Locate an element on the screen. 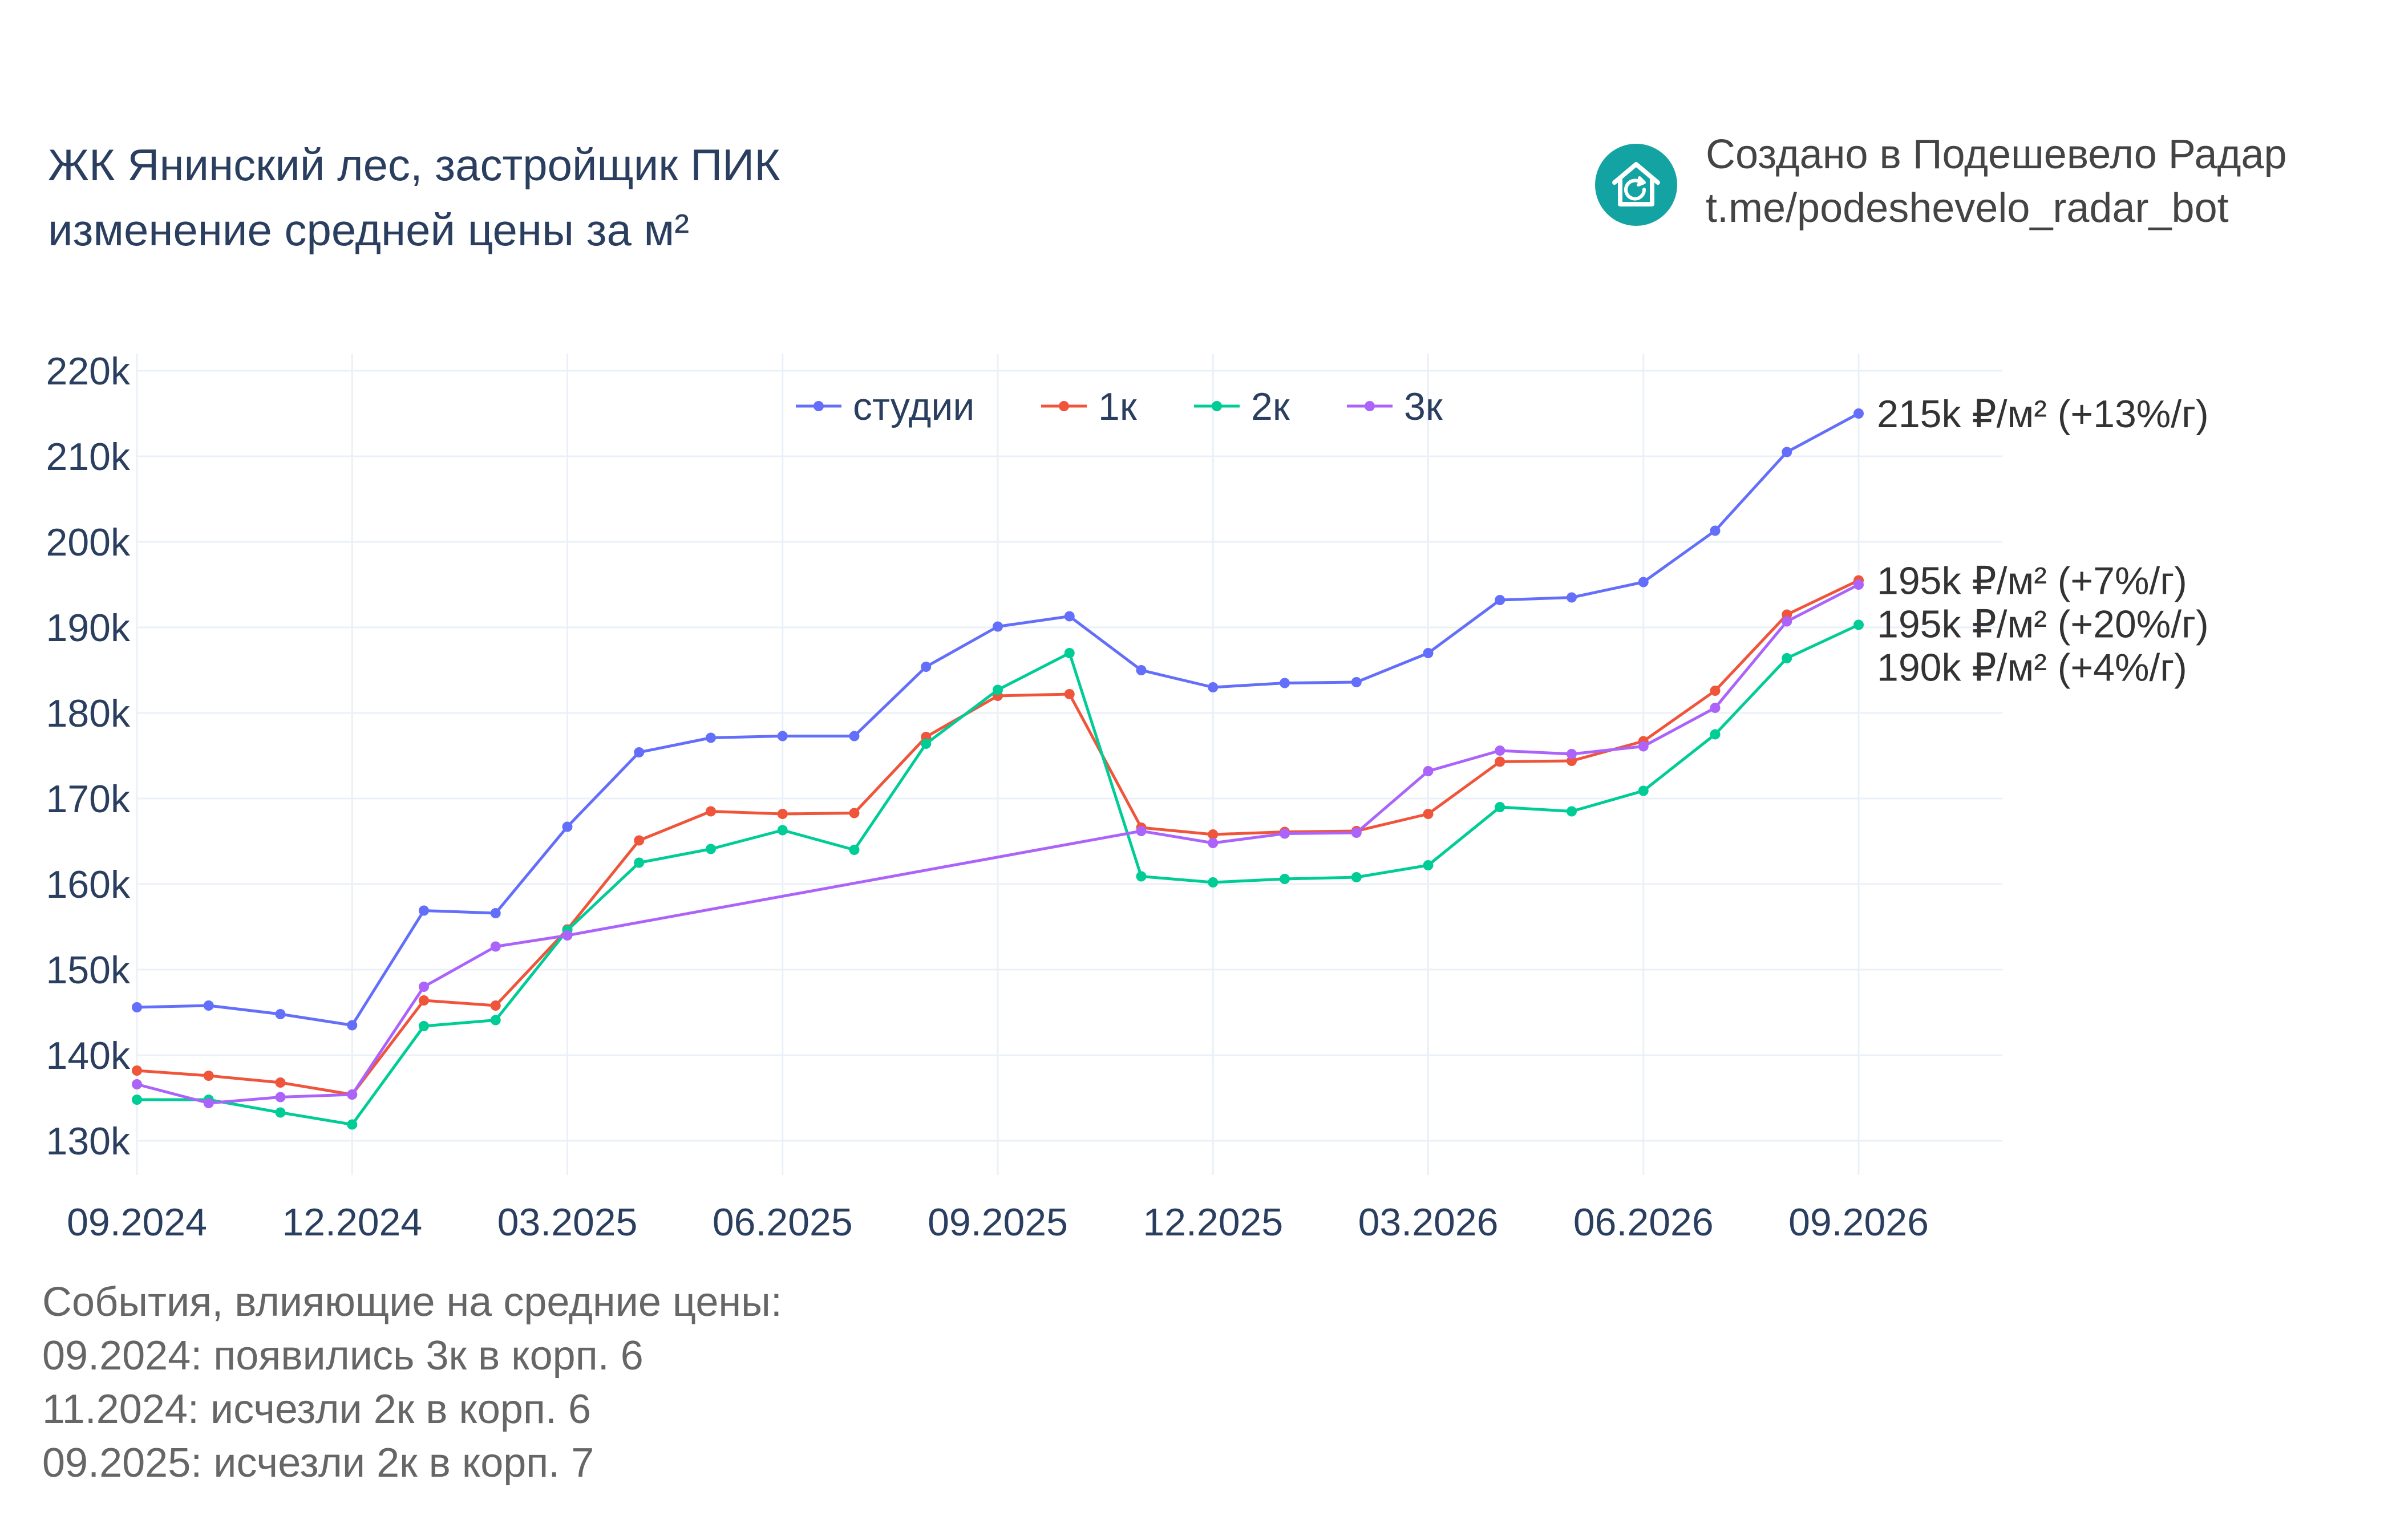 This screenshot has width=2396, height=1540. x-tick-label: 09.2026 is located at coordinates (1859, 1223).